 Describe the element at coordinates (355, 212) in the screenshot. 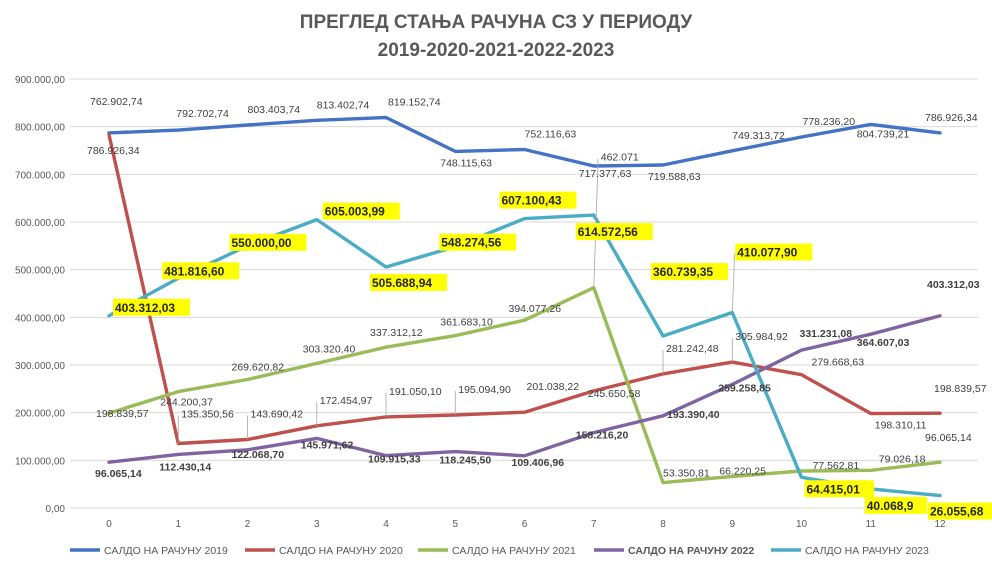

I see `data-label: 605.003,99` at that location.